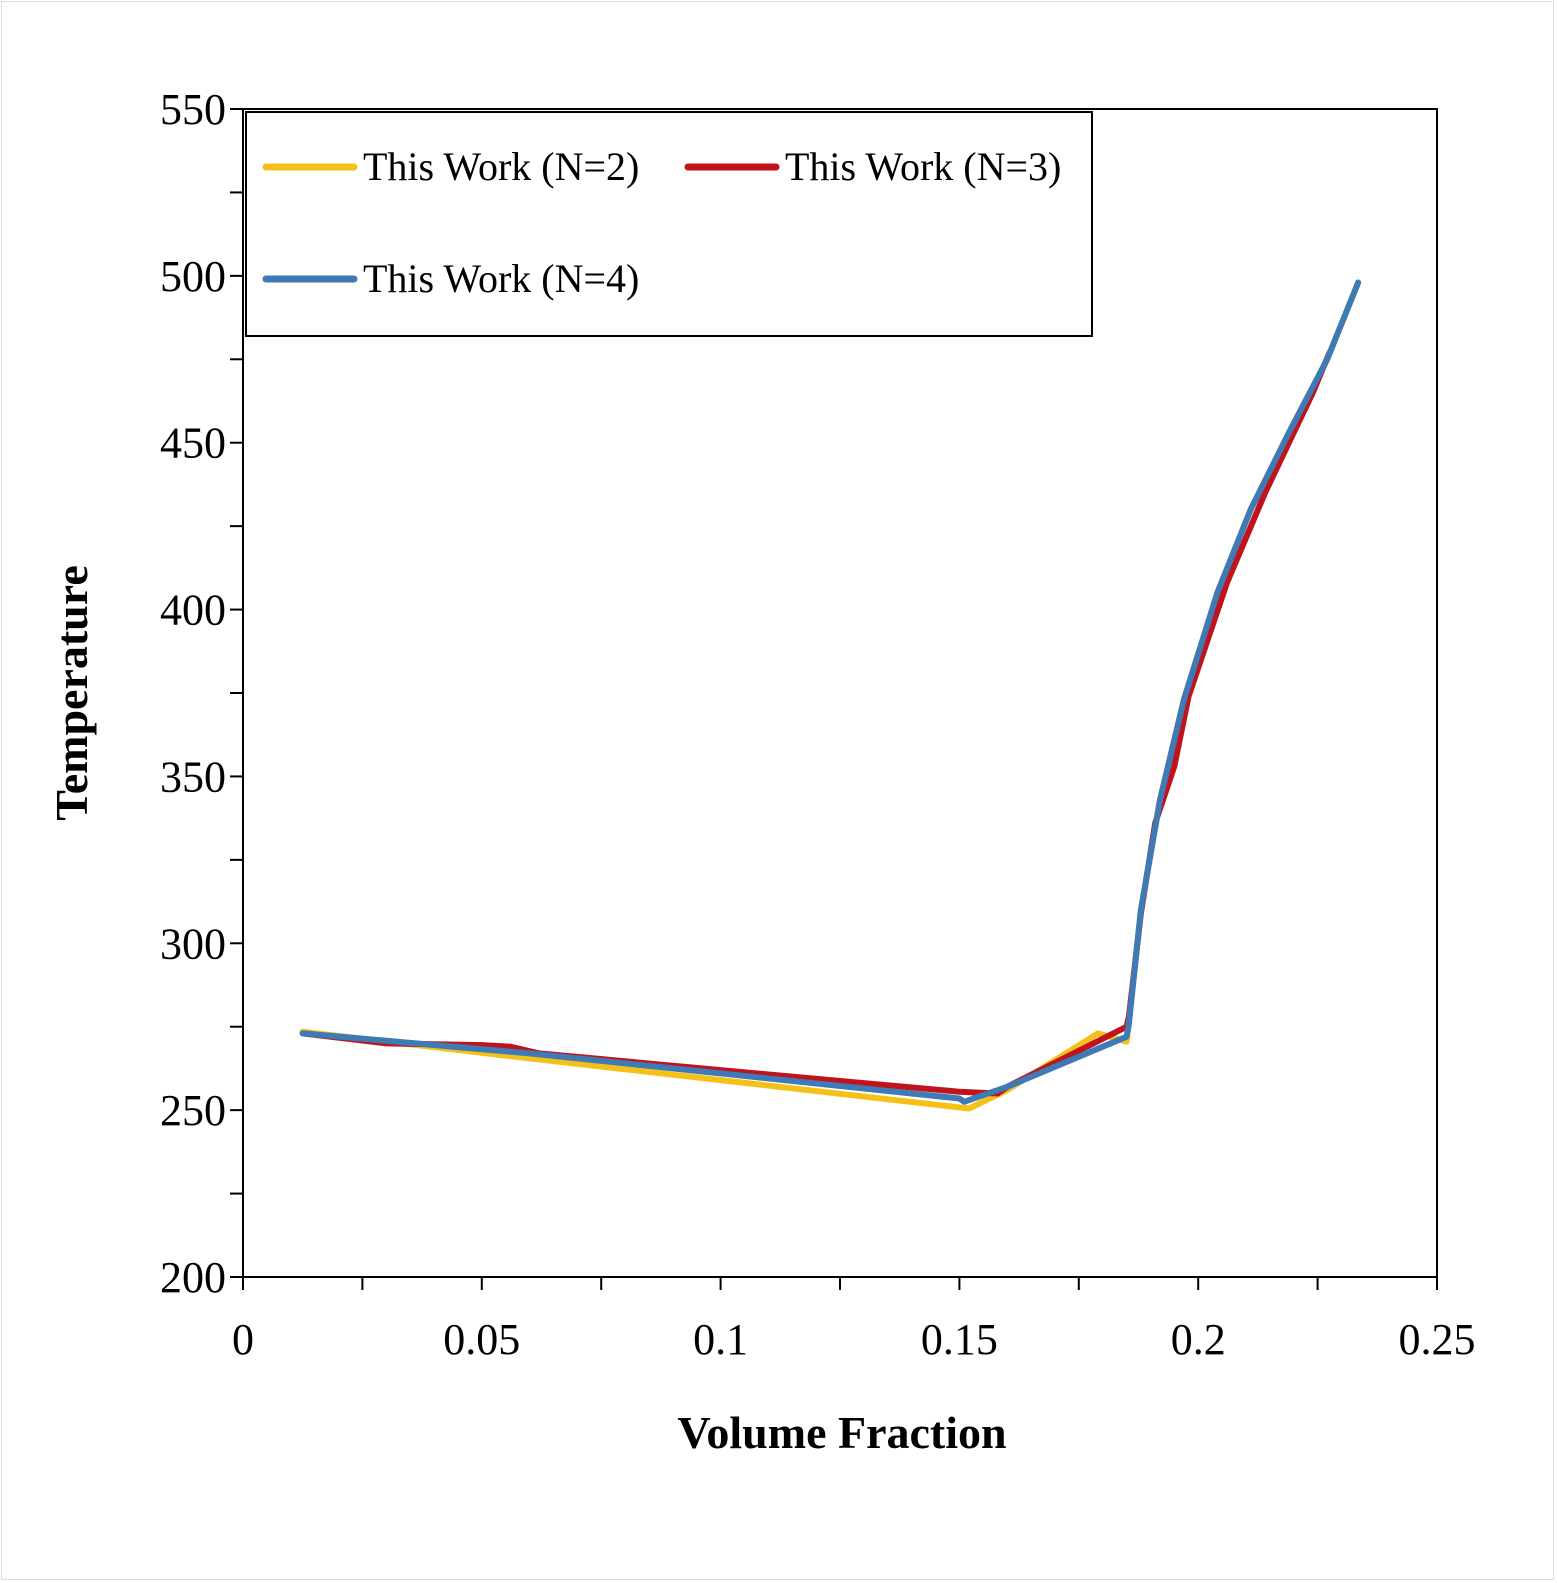 This screenshot has height=1583, width=1557. What do you see at coordinates (1437, 1339) in the screenshot?
I see `x-tick-label: 0.25` at bounding box center [1437, 1339].